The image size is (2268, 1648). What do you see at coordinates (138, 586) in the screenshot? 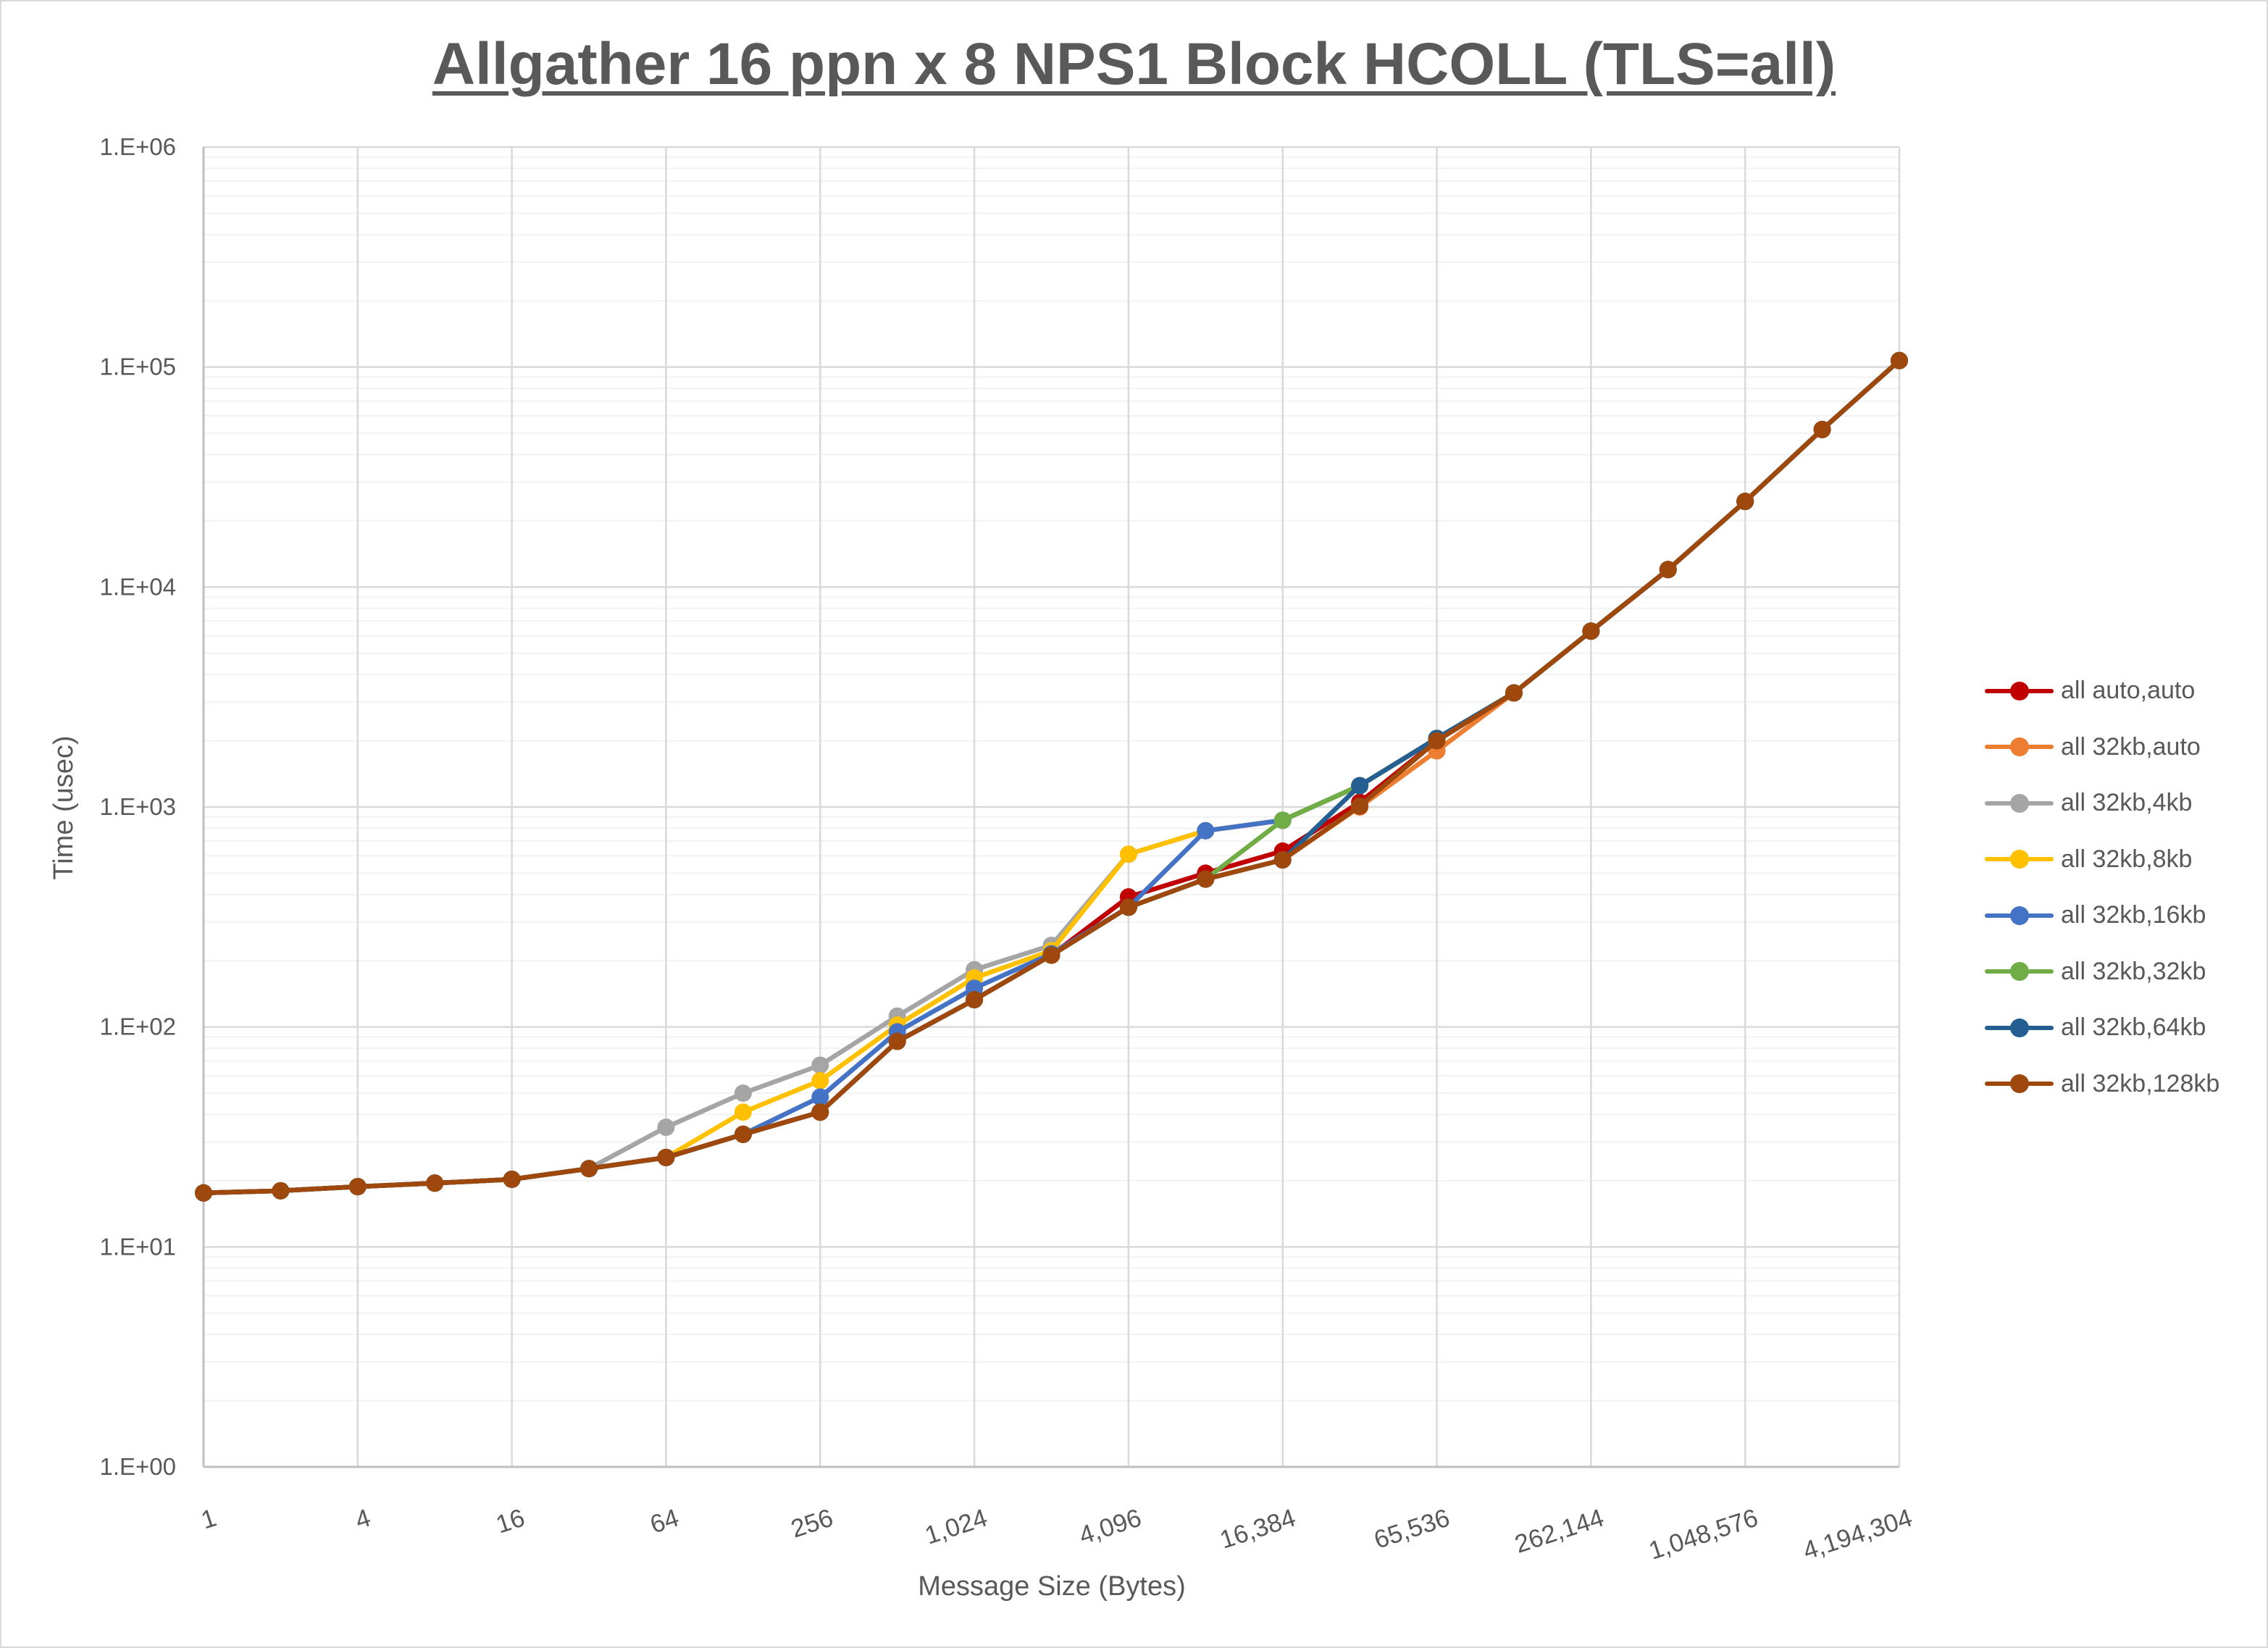
I see `y-tick-label: 1.E+04` at bounding box center [138, 586].